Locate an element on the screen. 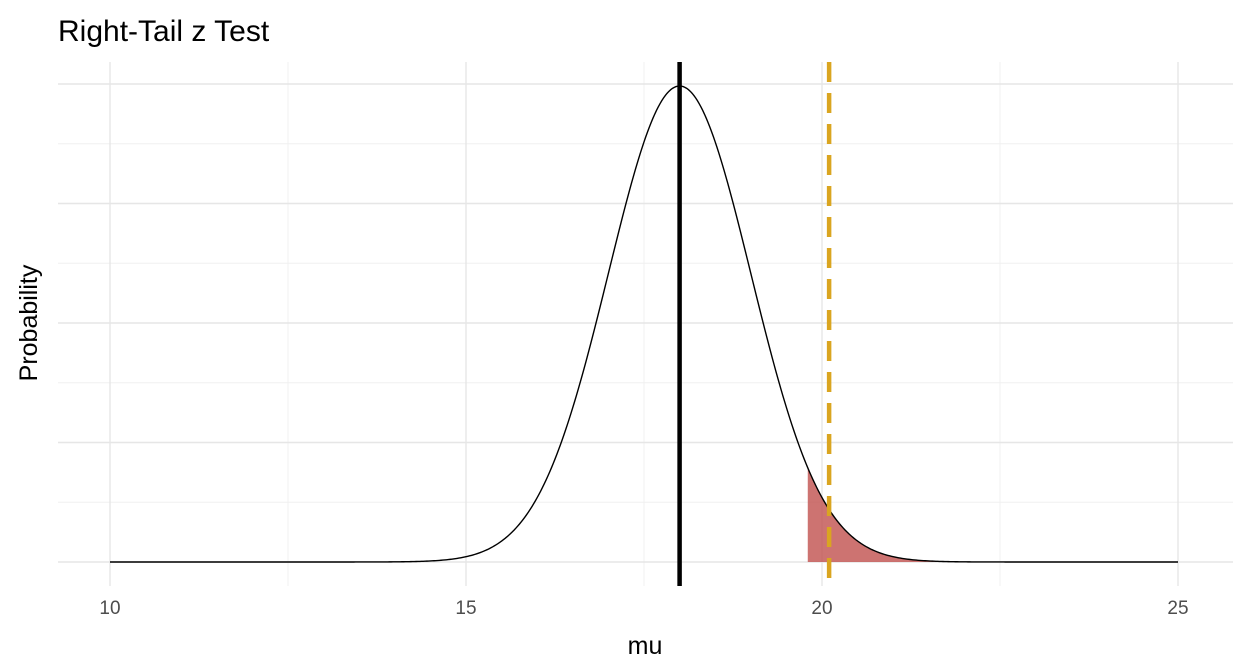  x-axis-tick-labels: 10 15 20 25 is located at coordinates (643, 608).